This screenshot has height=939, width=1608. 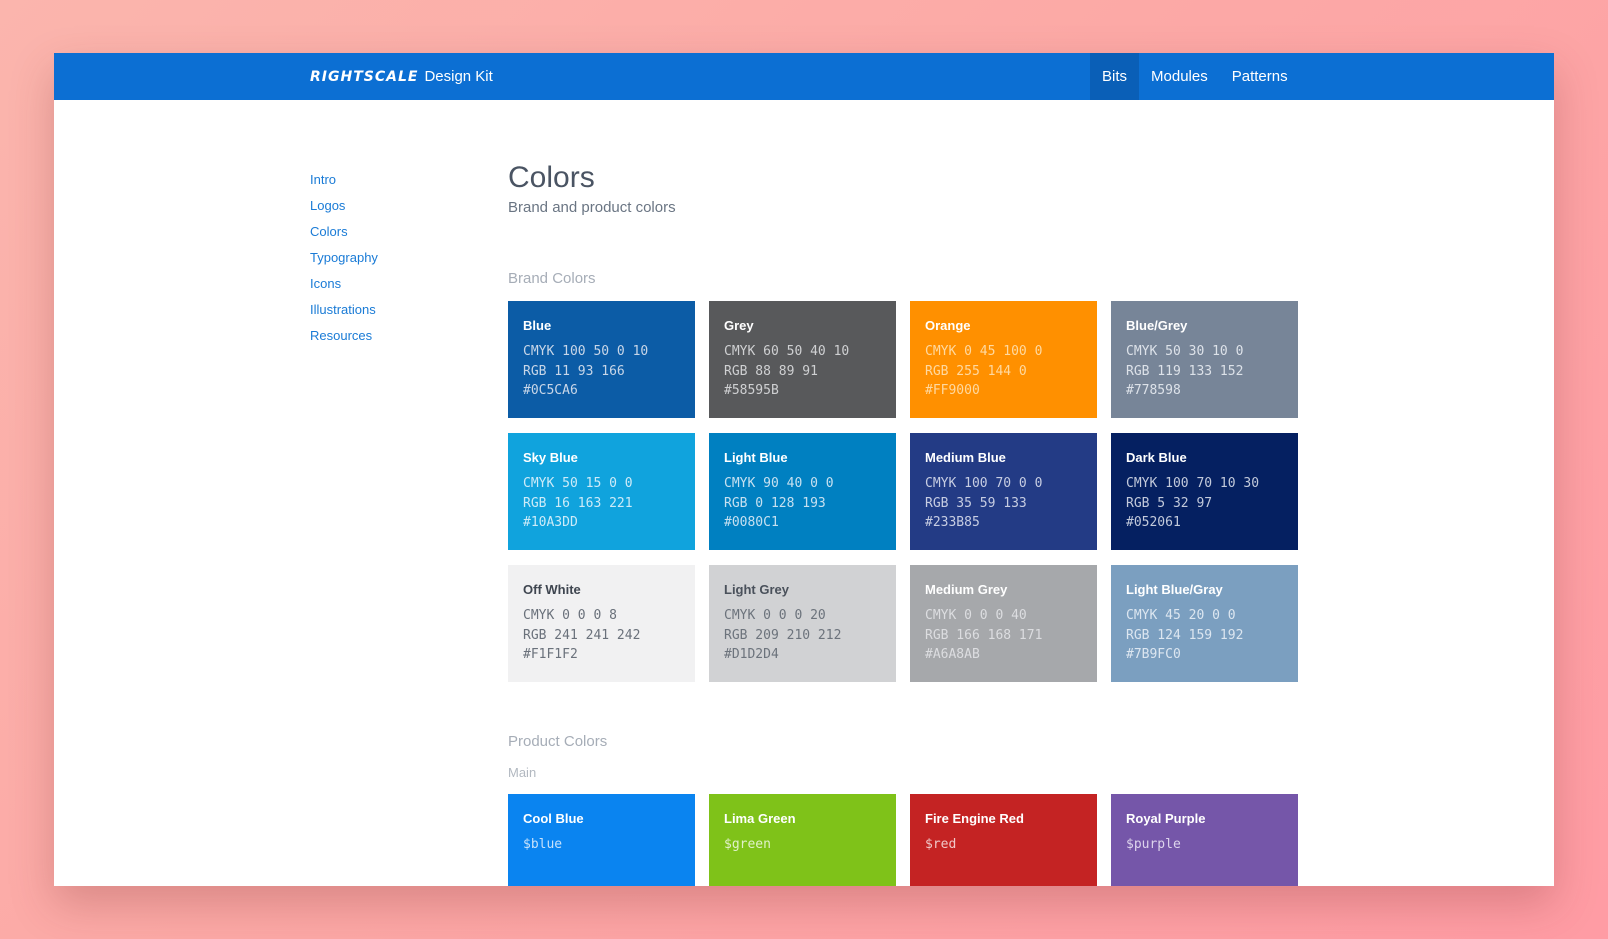 I want to click on swatch-name: Light Grey, so click(x=757, y=589).